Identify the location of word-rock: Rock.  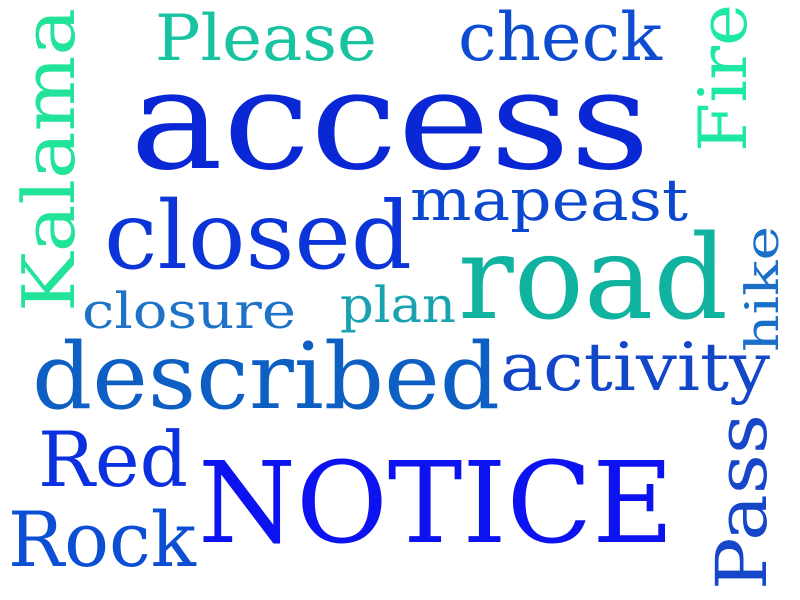
(102, 539).